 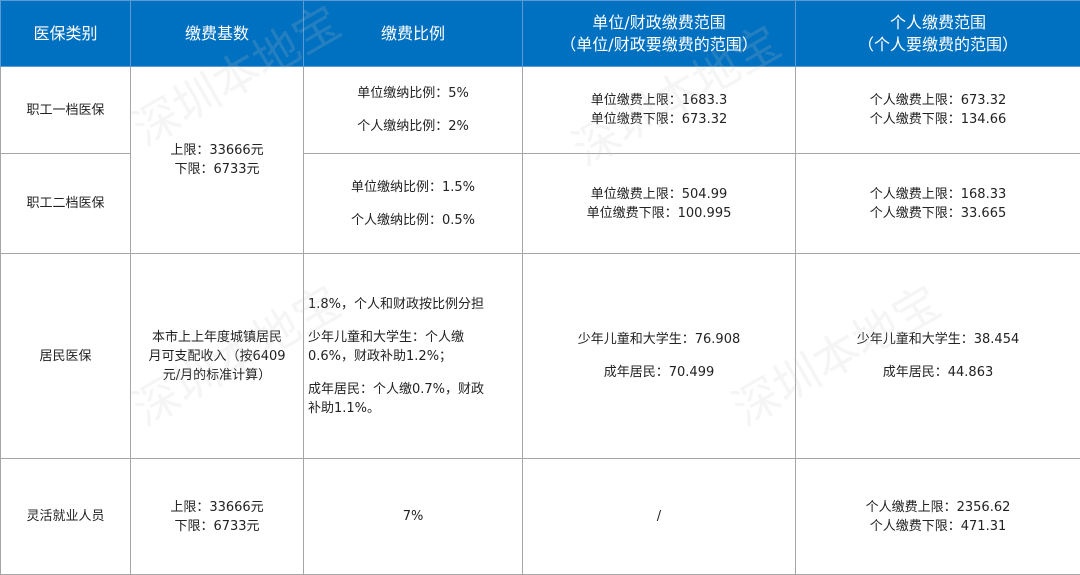 What do you see at coordinates (66, 517) in the screenshot?
I see `type-cell: 灵活就业人员` at bounding box center [66, 517].